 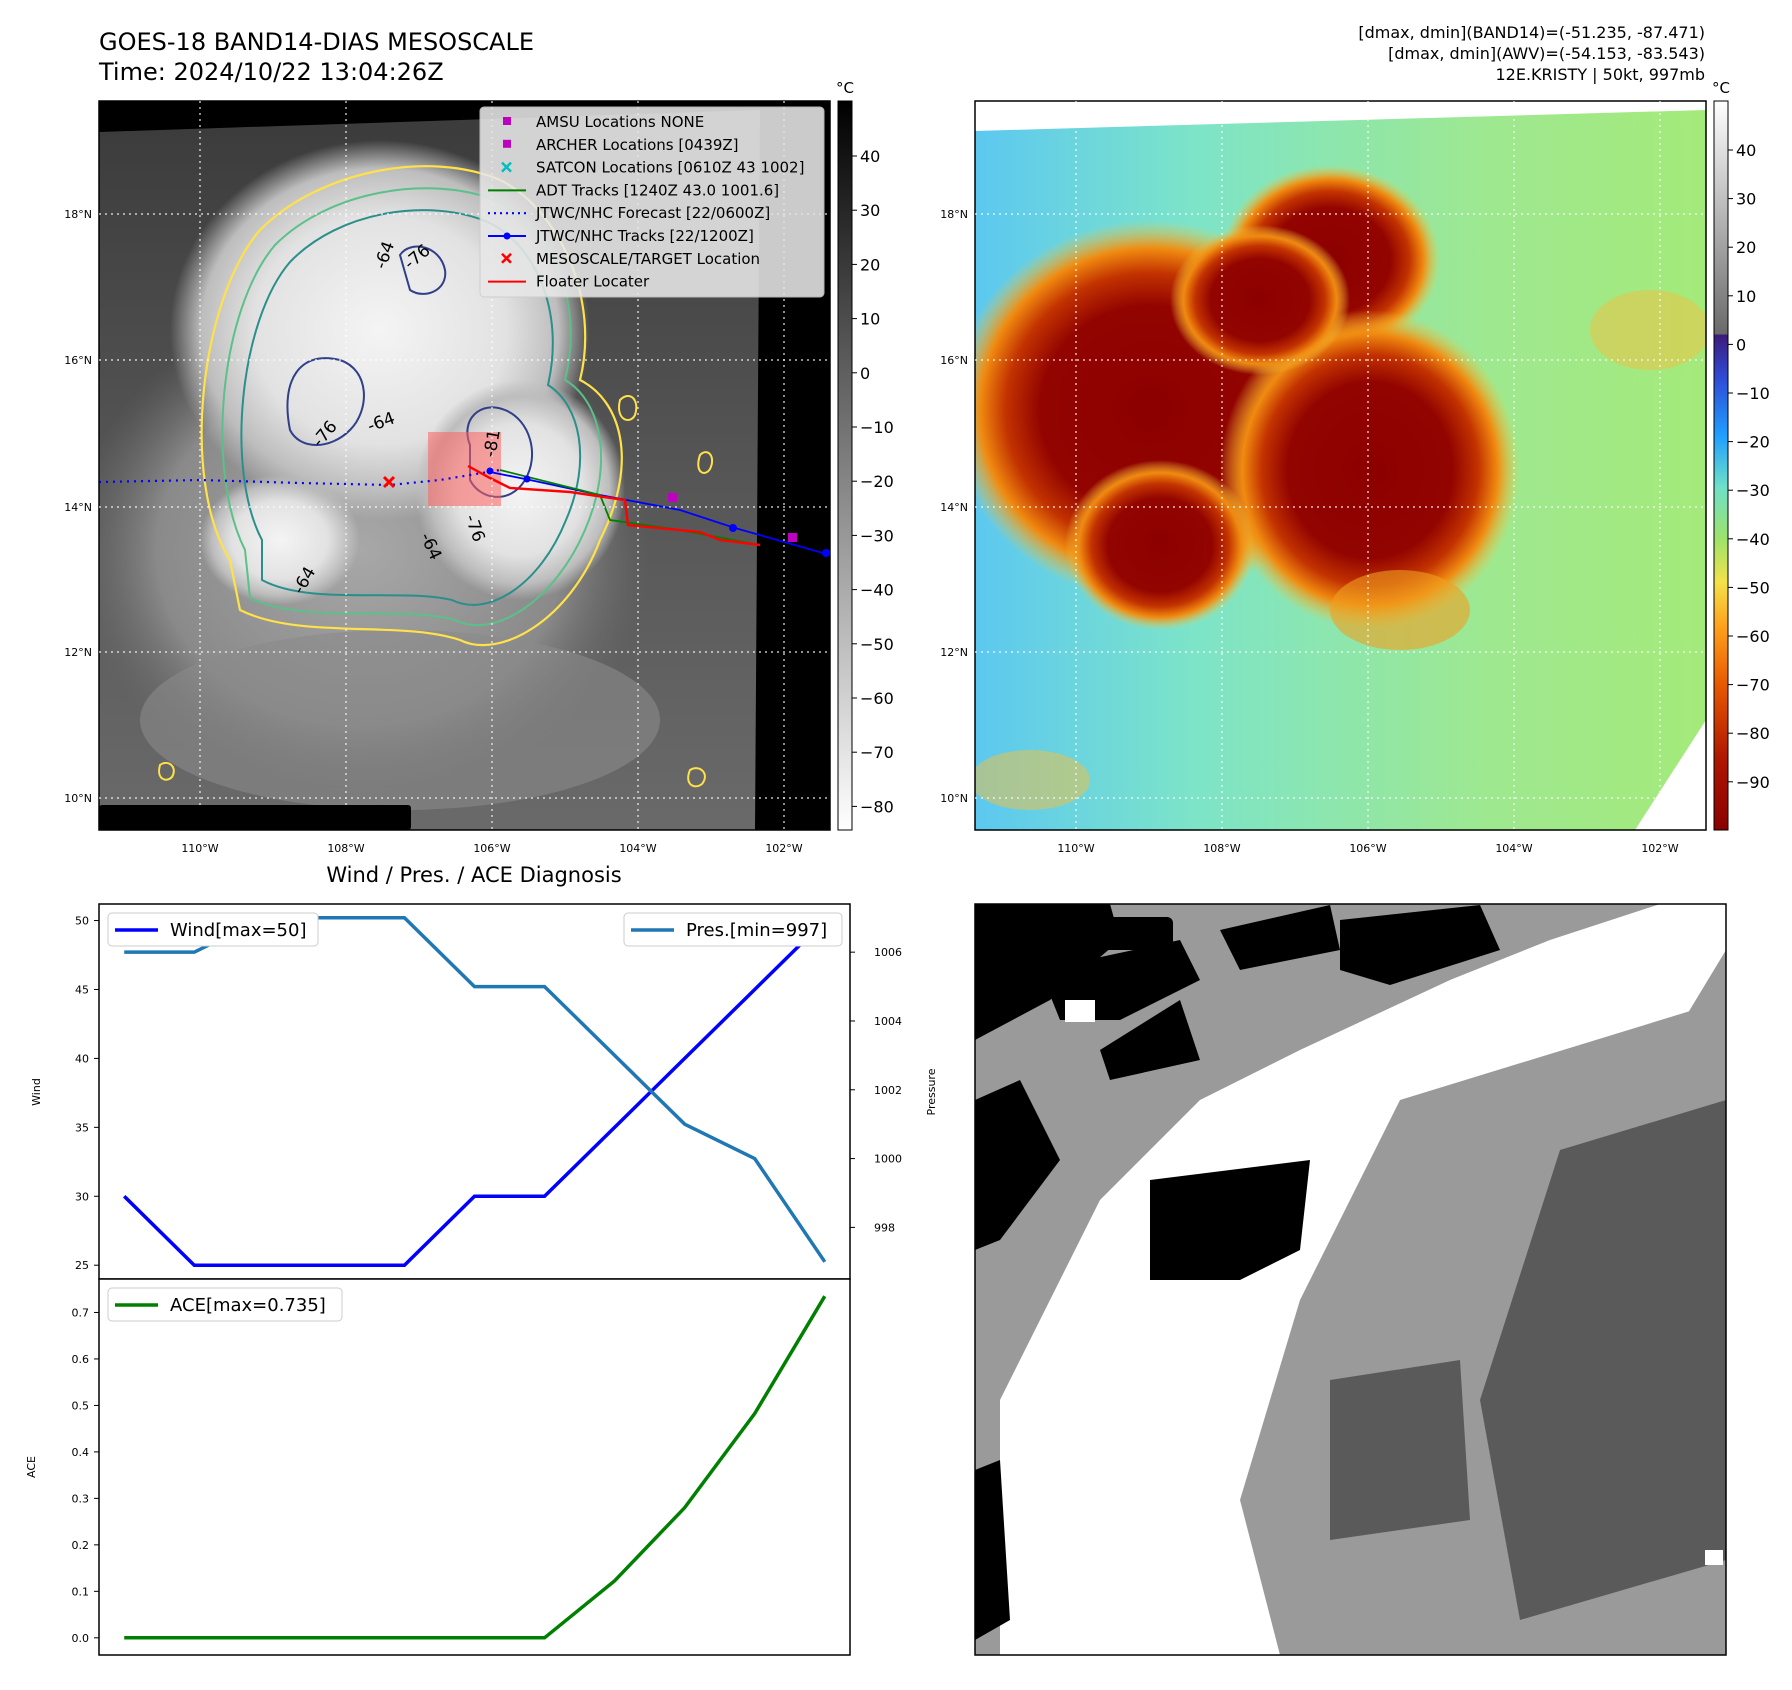 What do you see at coordinates (1746, 199) in the screenshot?
I see `colorbar-tick-label: 30` at bounding box center [1746, 199].